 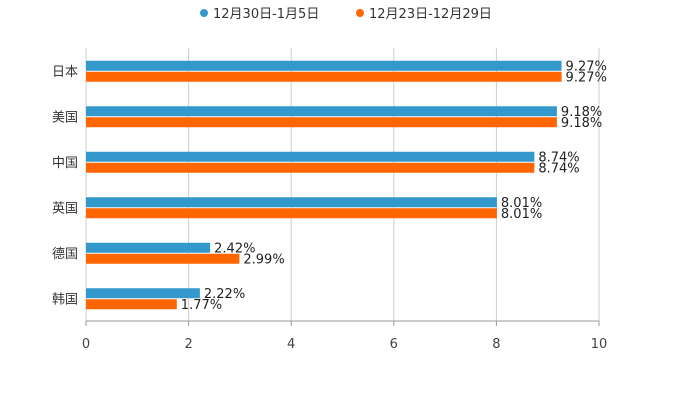 What do you see at coordinates (291, 344) in the screenshot?
I see `x-tick-label: 4` at bounding box center [291, 344].